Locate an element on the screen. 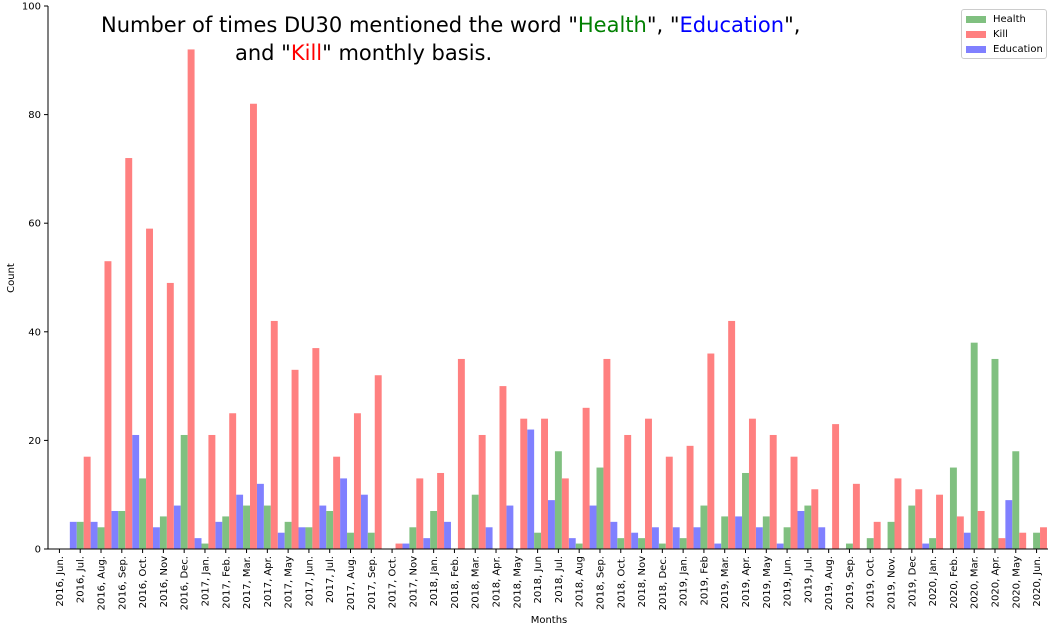 The width and height of the screenshot is (1049, 626). x-tick-label-19: 2018, Feb. is located at coordinates (455, 582).